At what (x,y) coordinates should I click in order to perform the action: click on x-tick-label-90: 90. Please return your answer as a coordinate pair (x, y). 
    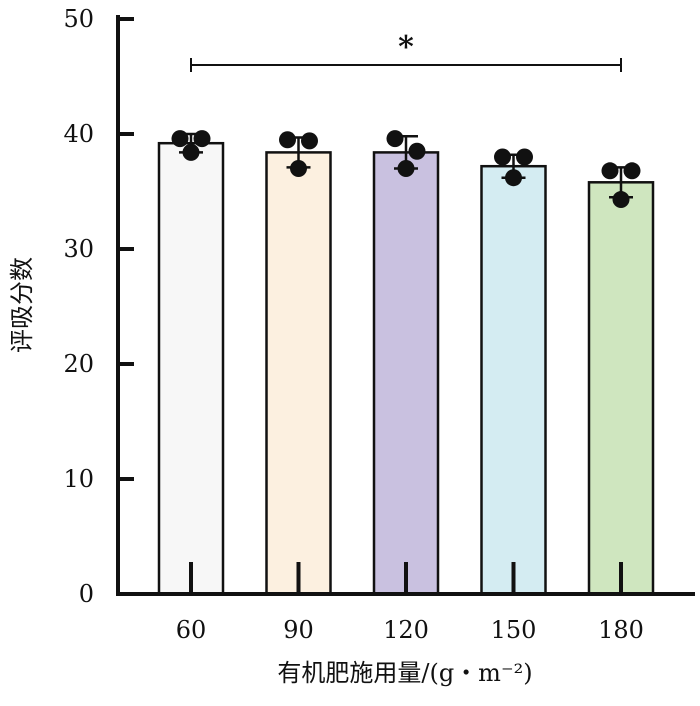
    Looking at the image, I should click on (298, 630).